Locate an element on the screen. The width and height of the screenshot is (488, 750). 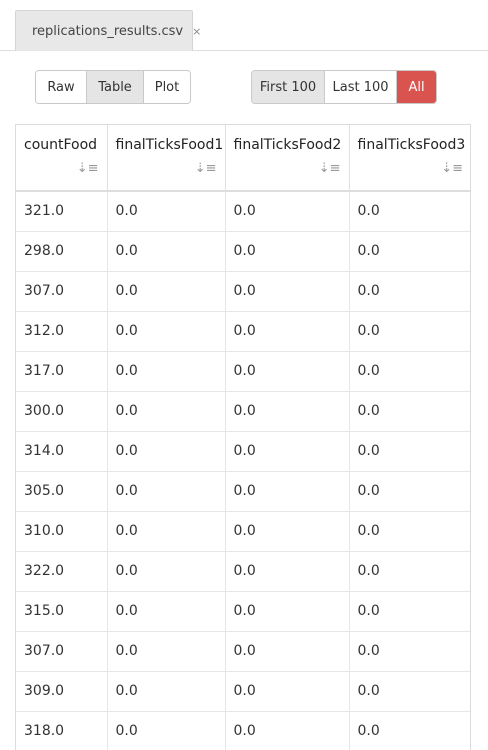
table-cell: 300.0 is located at coordinates (62, 411).